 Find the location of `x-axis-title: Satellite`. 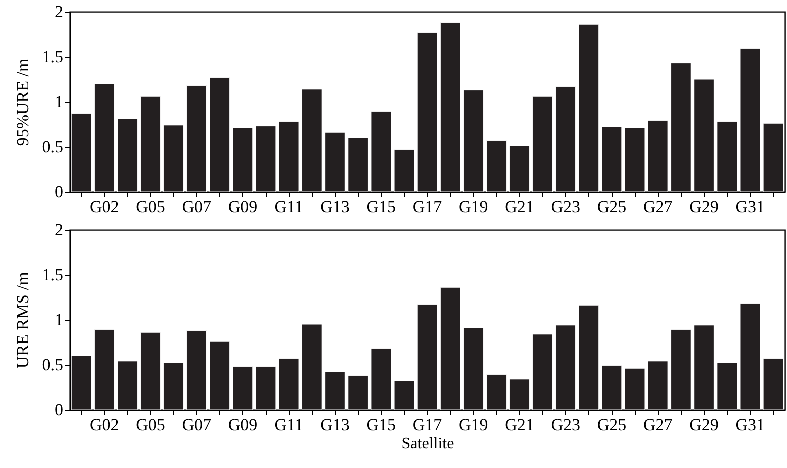

x-axis-title: Satellite is located at coordinates (428, 444).